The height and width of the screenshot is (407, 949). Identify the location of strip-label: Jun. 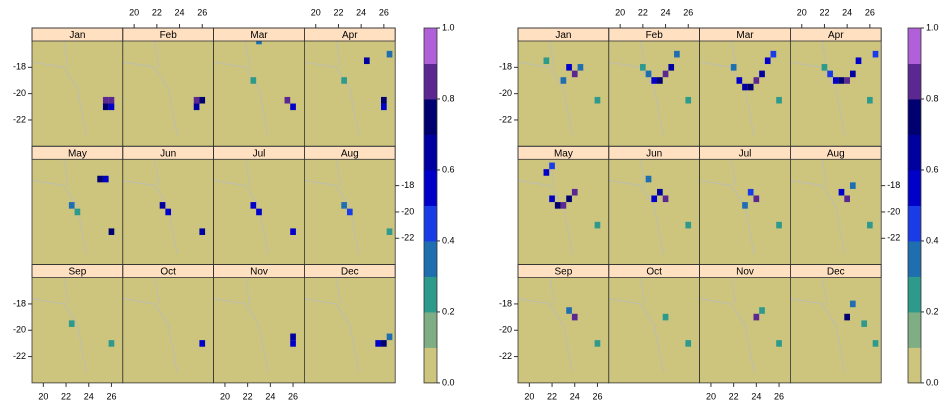
(654, 153).